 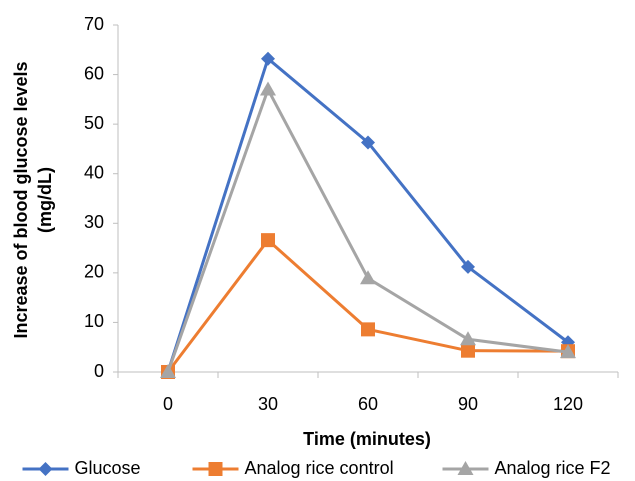 What do you see at coordinates (45, 200) in the screenshot?
I see `y-axis-title-line: (mg/dL)` at bounding box center [45, 200].